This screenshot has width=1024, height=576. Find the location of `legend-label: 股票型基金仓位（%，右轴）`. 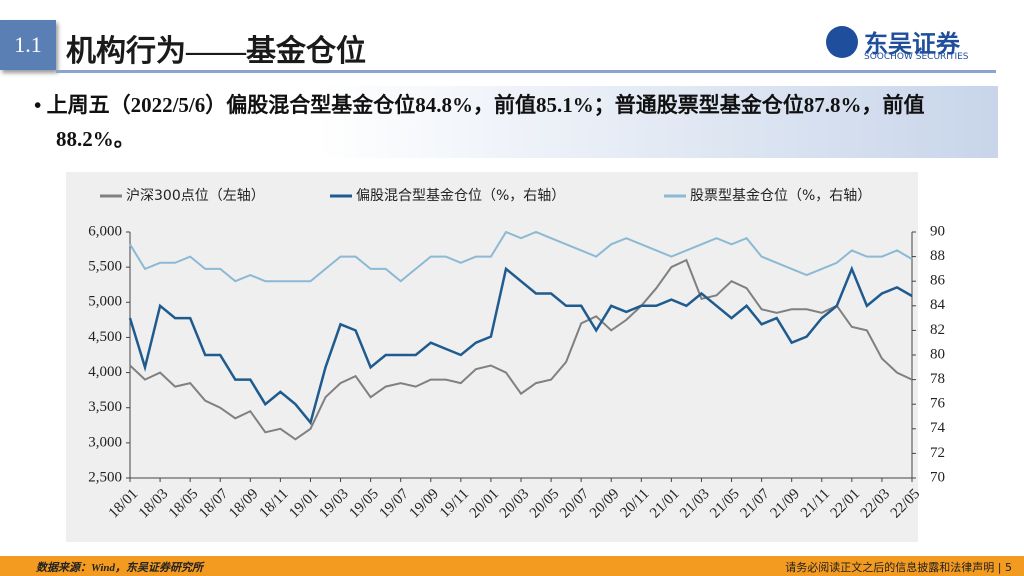

legend-label: 股票型基金仓位（%，右轴） is located at coordinates (780, 195).